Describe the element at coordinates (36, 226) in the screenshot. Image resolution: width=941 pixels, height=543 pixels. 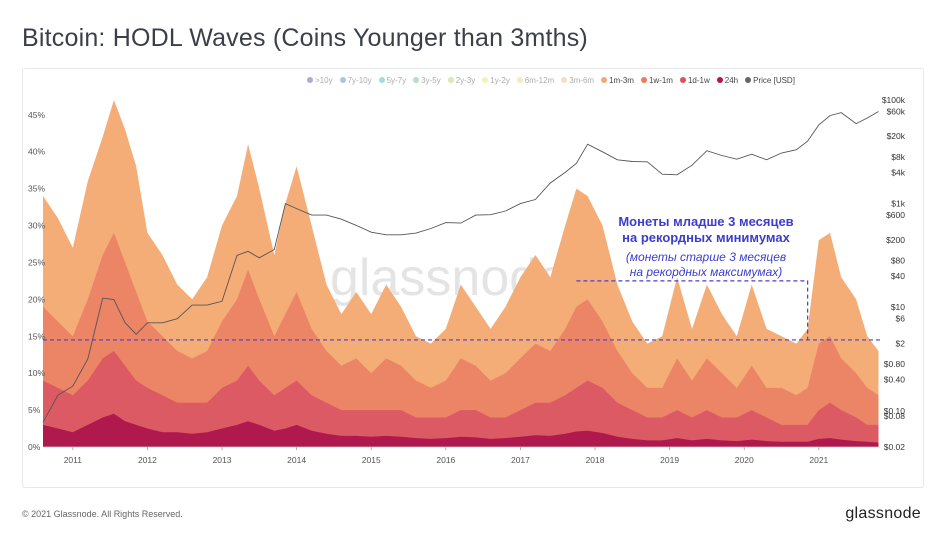
I see `y-tick-label: 30%` at that location.